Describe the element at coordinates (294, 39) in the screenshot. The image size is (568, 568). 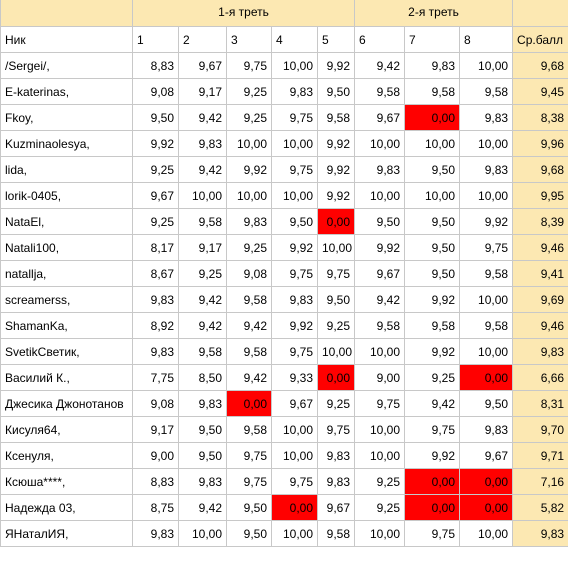
I see `column-header-4: 4` at that location.